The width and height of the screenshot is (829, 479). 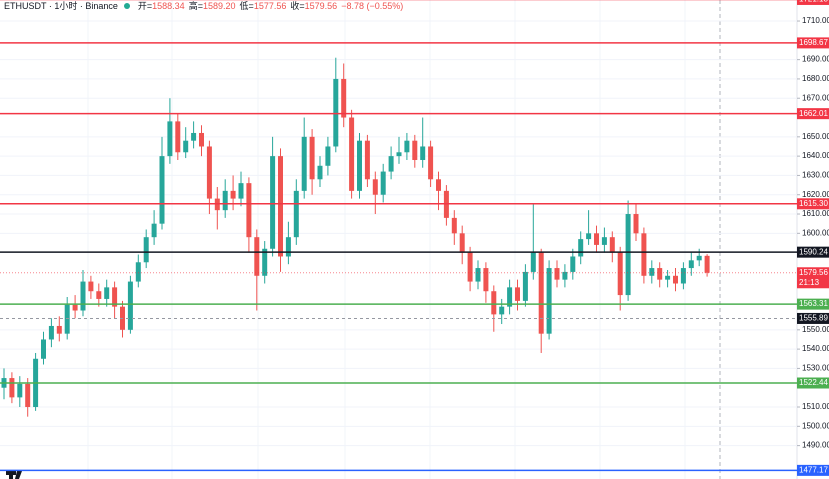 I want to click on logo-shape, so click(x=14, y=475).